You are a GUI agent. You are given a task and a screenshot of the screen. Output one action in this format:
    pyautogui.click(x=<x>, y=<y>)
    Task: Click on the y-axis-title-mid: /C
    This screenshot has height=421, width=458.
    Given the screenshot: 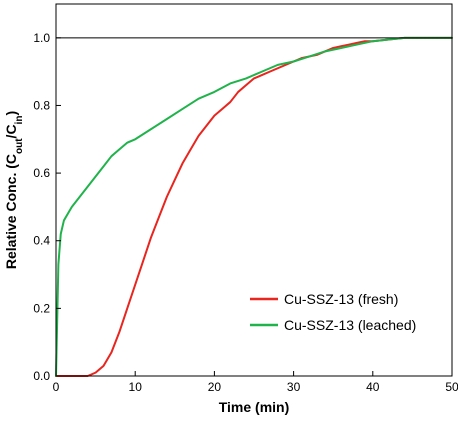 What is the action you would take?
    pyautogui.click(x=11, y=131)
    